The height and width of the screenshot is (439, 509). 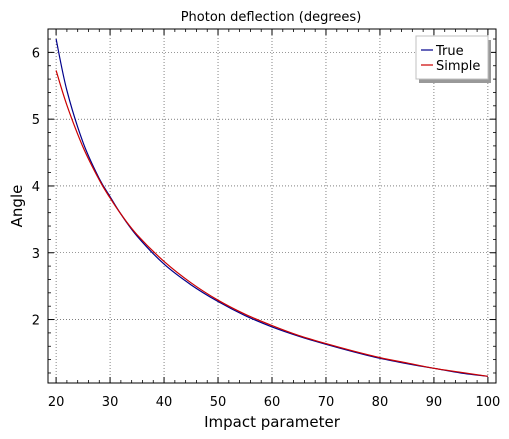 I want to click on chart-title: Photon deflection (degrees), so click(x=271, y=17).